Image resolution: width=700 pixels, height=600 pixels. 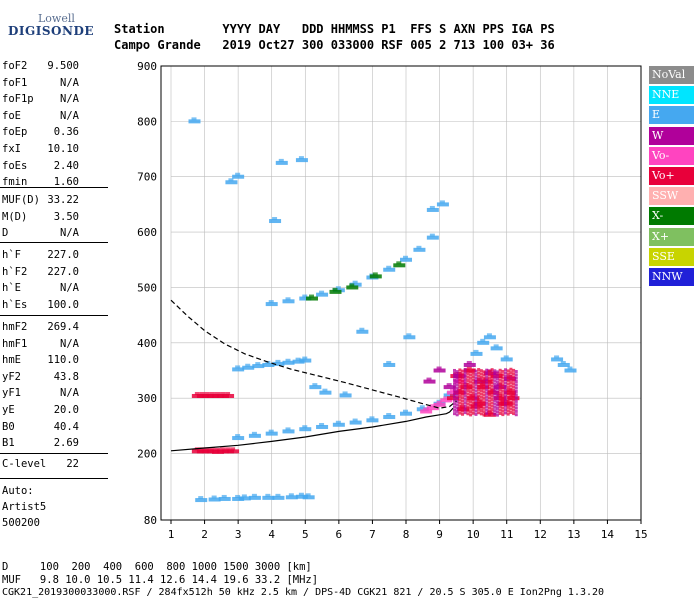 What do you see at coordinates (671, 256) in the screenshot?
I see `legend-item-sse: SSE` at bounding box center [671, 256].